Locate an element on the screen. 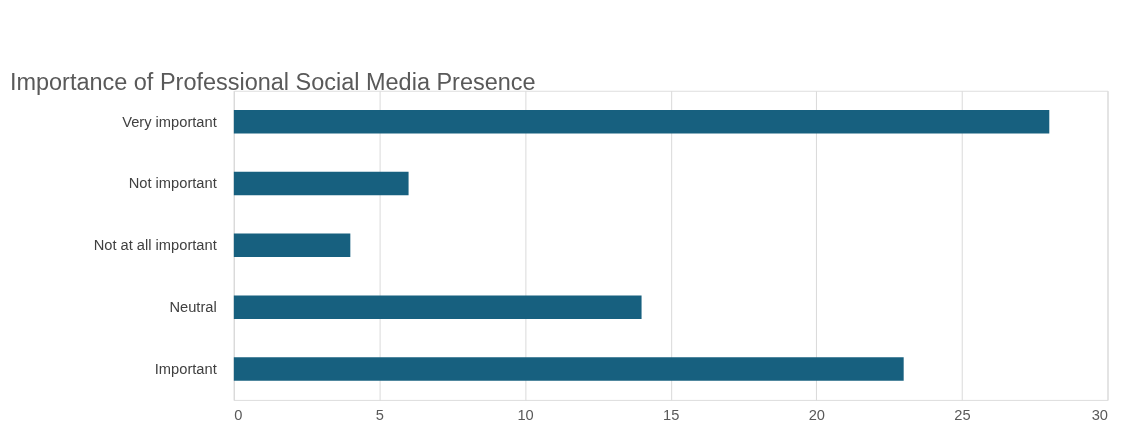 The image size is (1132, 436). x-tick-label: 25 is located at coordinates (962, 414).